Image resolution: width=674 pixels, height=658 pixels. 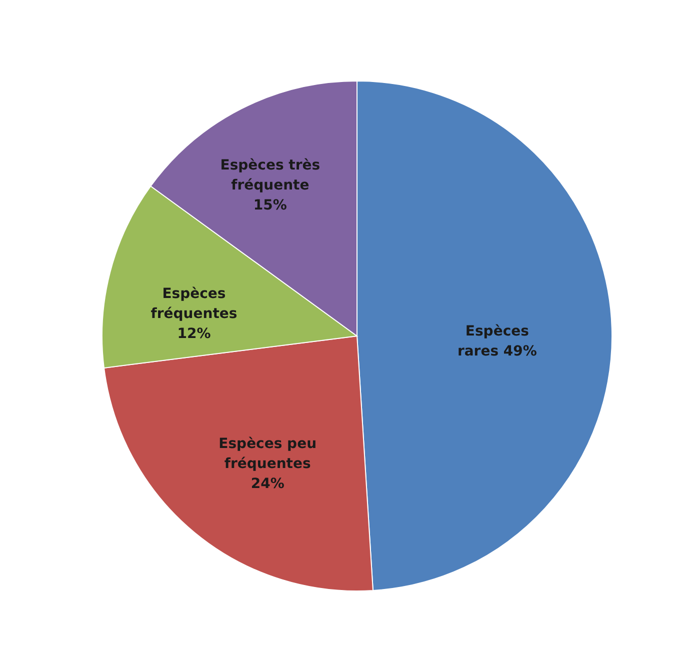 I want to click on slice-label: Espèces très fréquente, so click(x=270, y=176).